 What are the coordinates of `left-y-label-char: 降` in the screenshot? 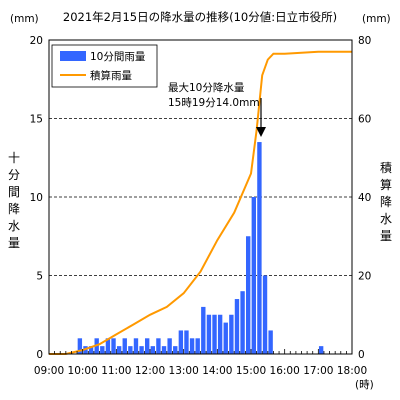 It's located at (14, 209).